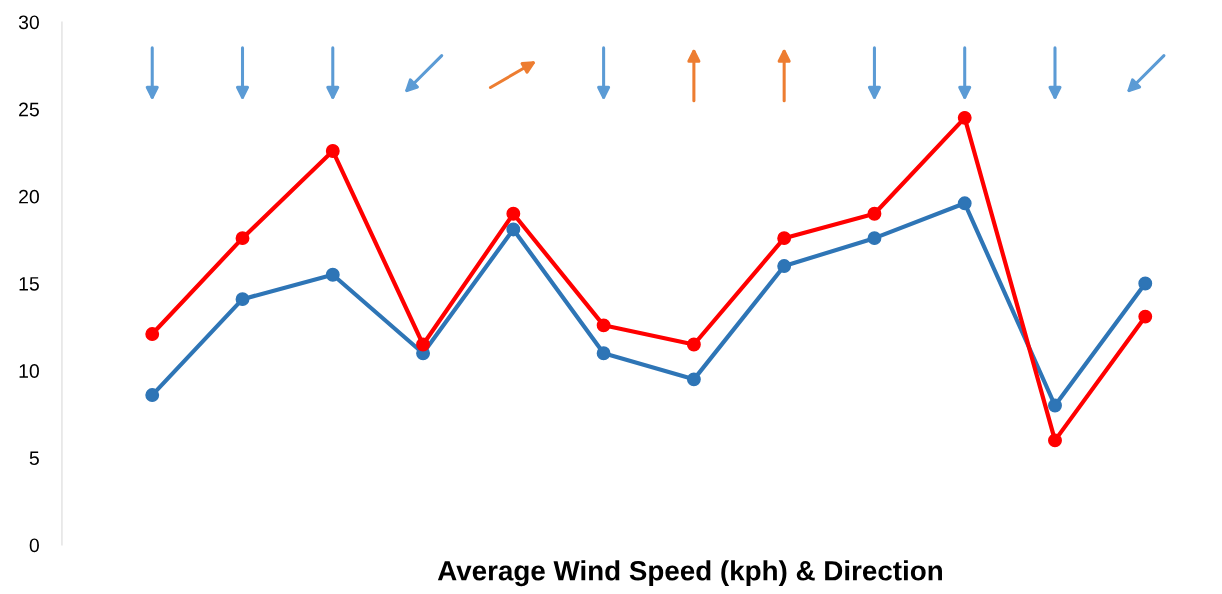 Image resolution: width=1222 pixels, height=594 pixels. Describe the element at coordinates (34, 458) in the screenshot. I see `y-tick-label: 5` at that location.